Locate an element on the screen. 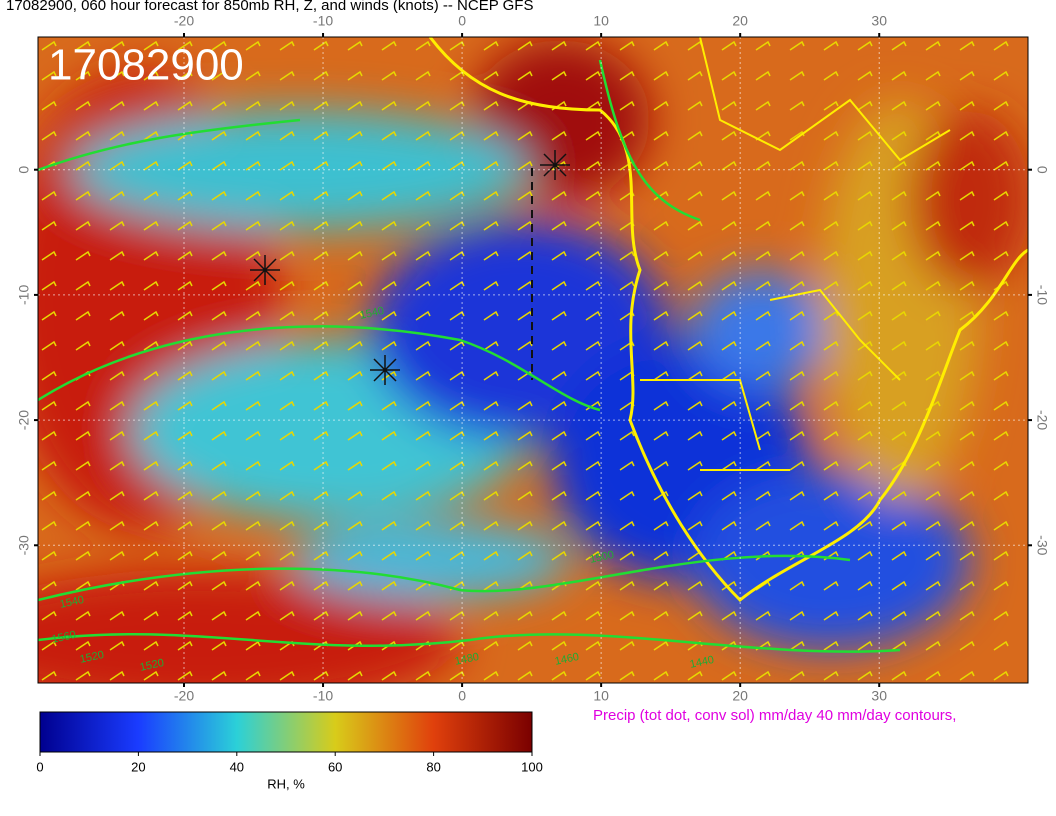 The width and height of the screenshot is (1056, 816). colorbar-tick-label: 40 is located at coordinates (237, 766).